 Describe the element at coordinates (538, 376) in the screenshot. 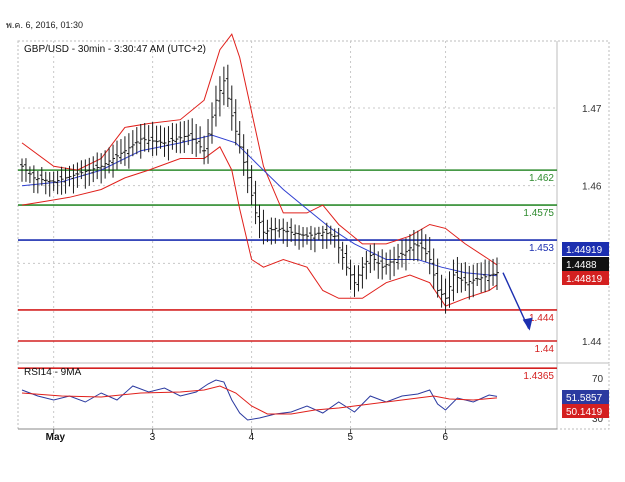

I see `level-label: 1.4365` at that location.